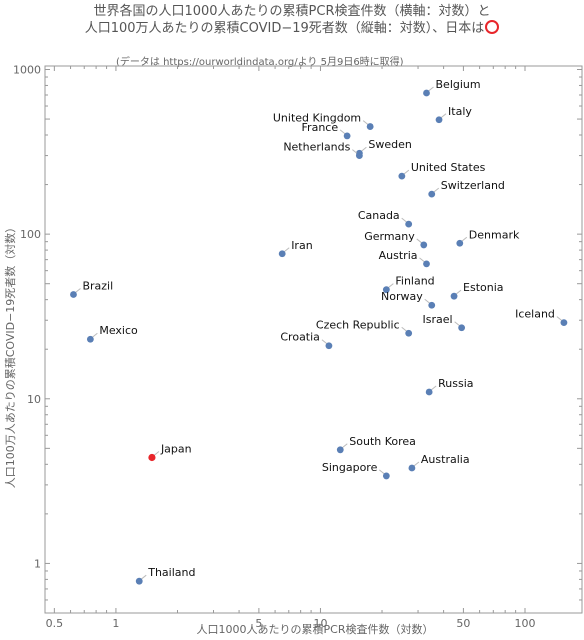  Describe the element at coordinates (342, 132) in the screenshot. I see `leader-line-france` at that location.